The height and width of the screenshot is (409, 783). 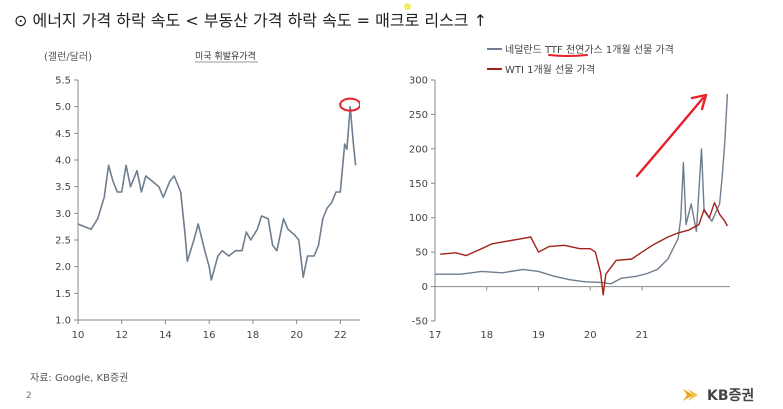 What do you see at coordinates (225, 56) in the screenshot?
I see `chart-title: 미국 휘발유가격` at bounding box center [225, 56].